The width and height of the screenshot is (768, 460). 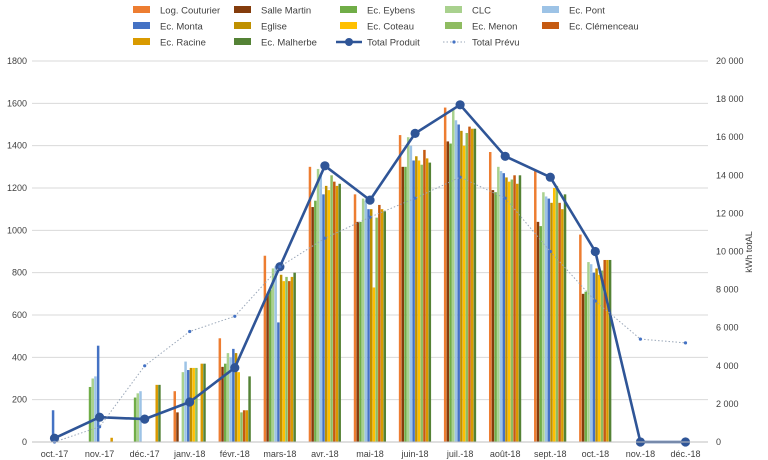 I want to click on legend-label: Ec. Coteau, so click(x=390, y=27).